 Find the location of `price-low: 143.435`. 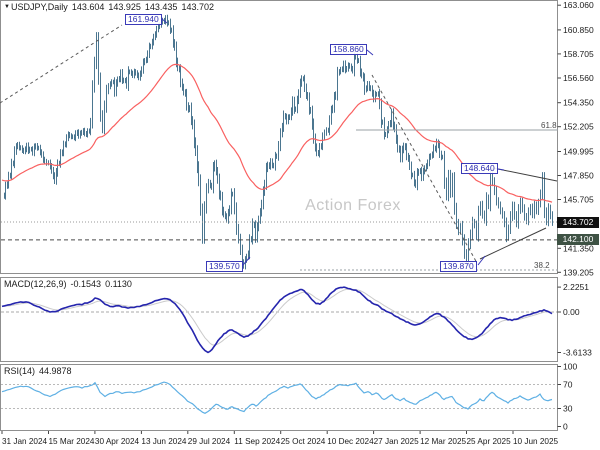

price-low: 143.435 is located at coordinates (161, 7).